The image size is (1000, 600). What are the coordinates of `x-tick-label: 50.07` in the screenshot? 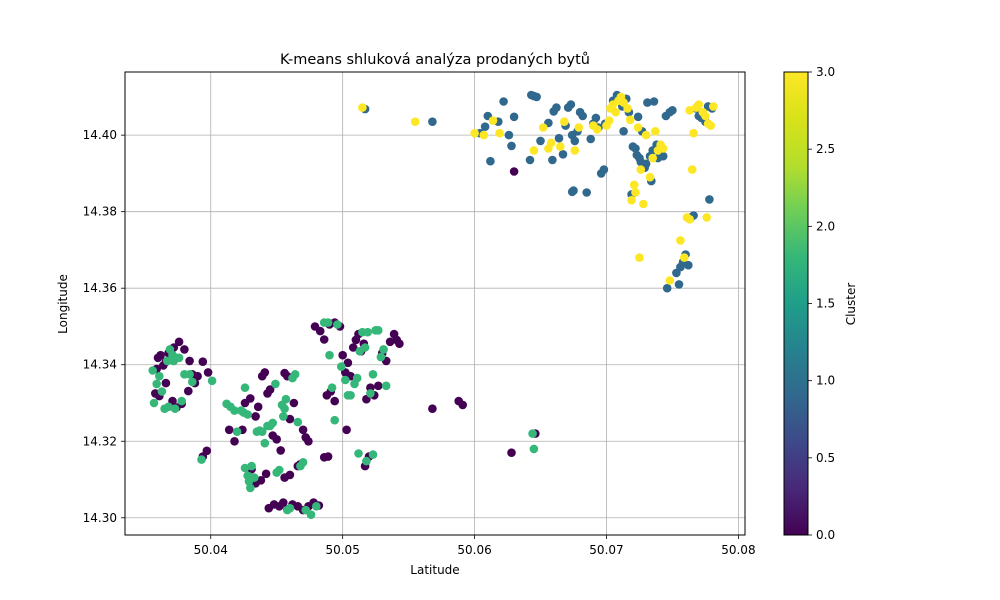 It's located at (606, 550).